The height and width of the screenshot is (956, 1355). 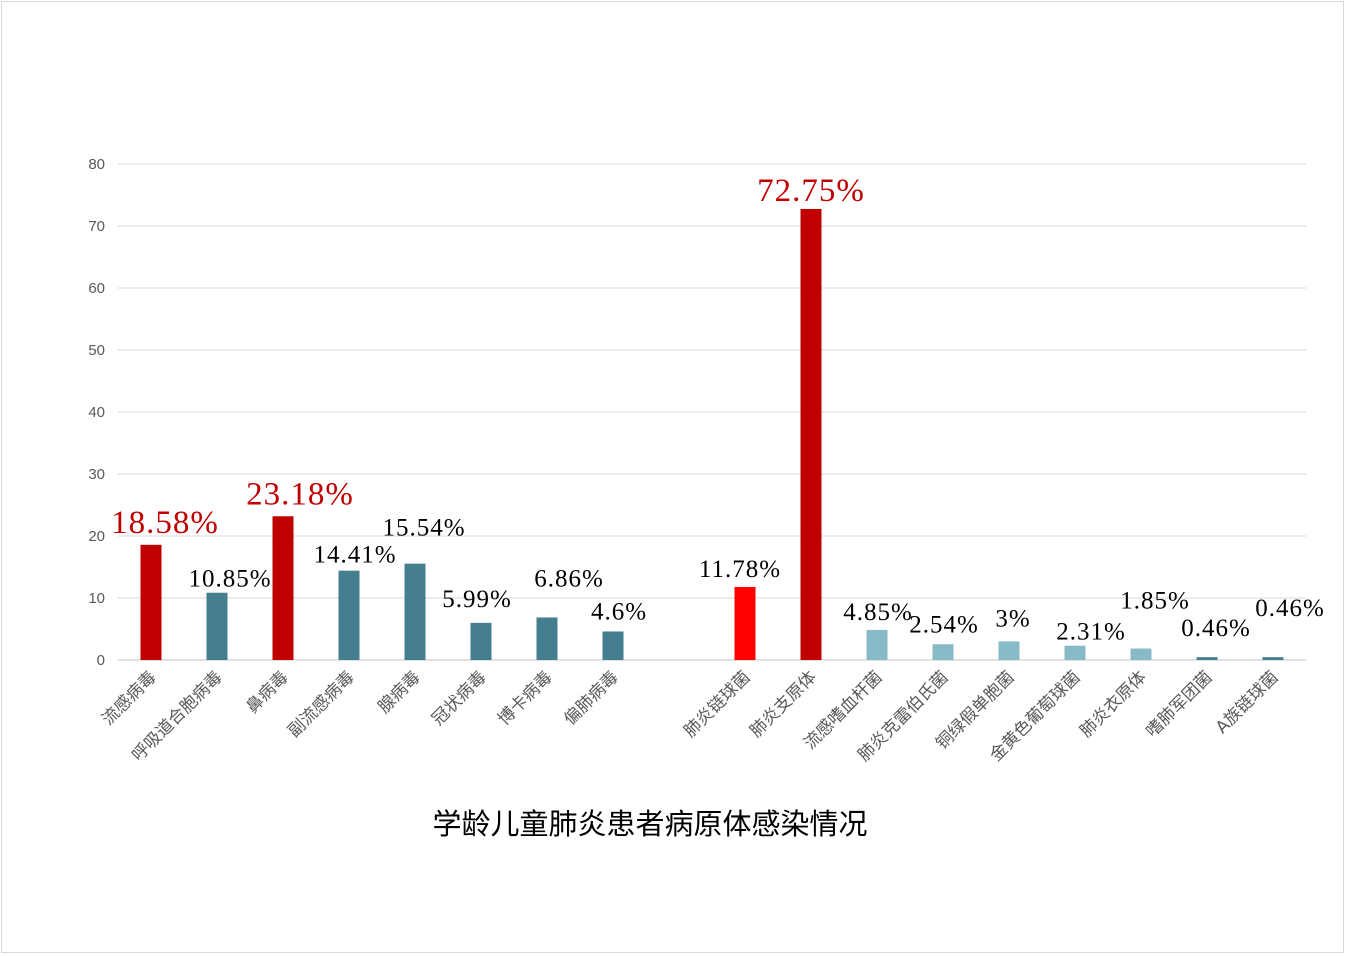 What do you see at coordinates (1113, 704) in the screenshot?
I see `x-tick-label: 肺炎衣原体` at bounding box center [1113, 704].